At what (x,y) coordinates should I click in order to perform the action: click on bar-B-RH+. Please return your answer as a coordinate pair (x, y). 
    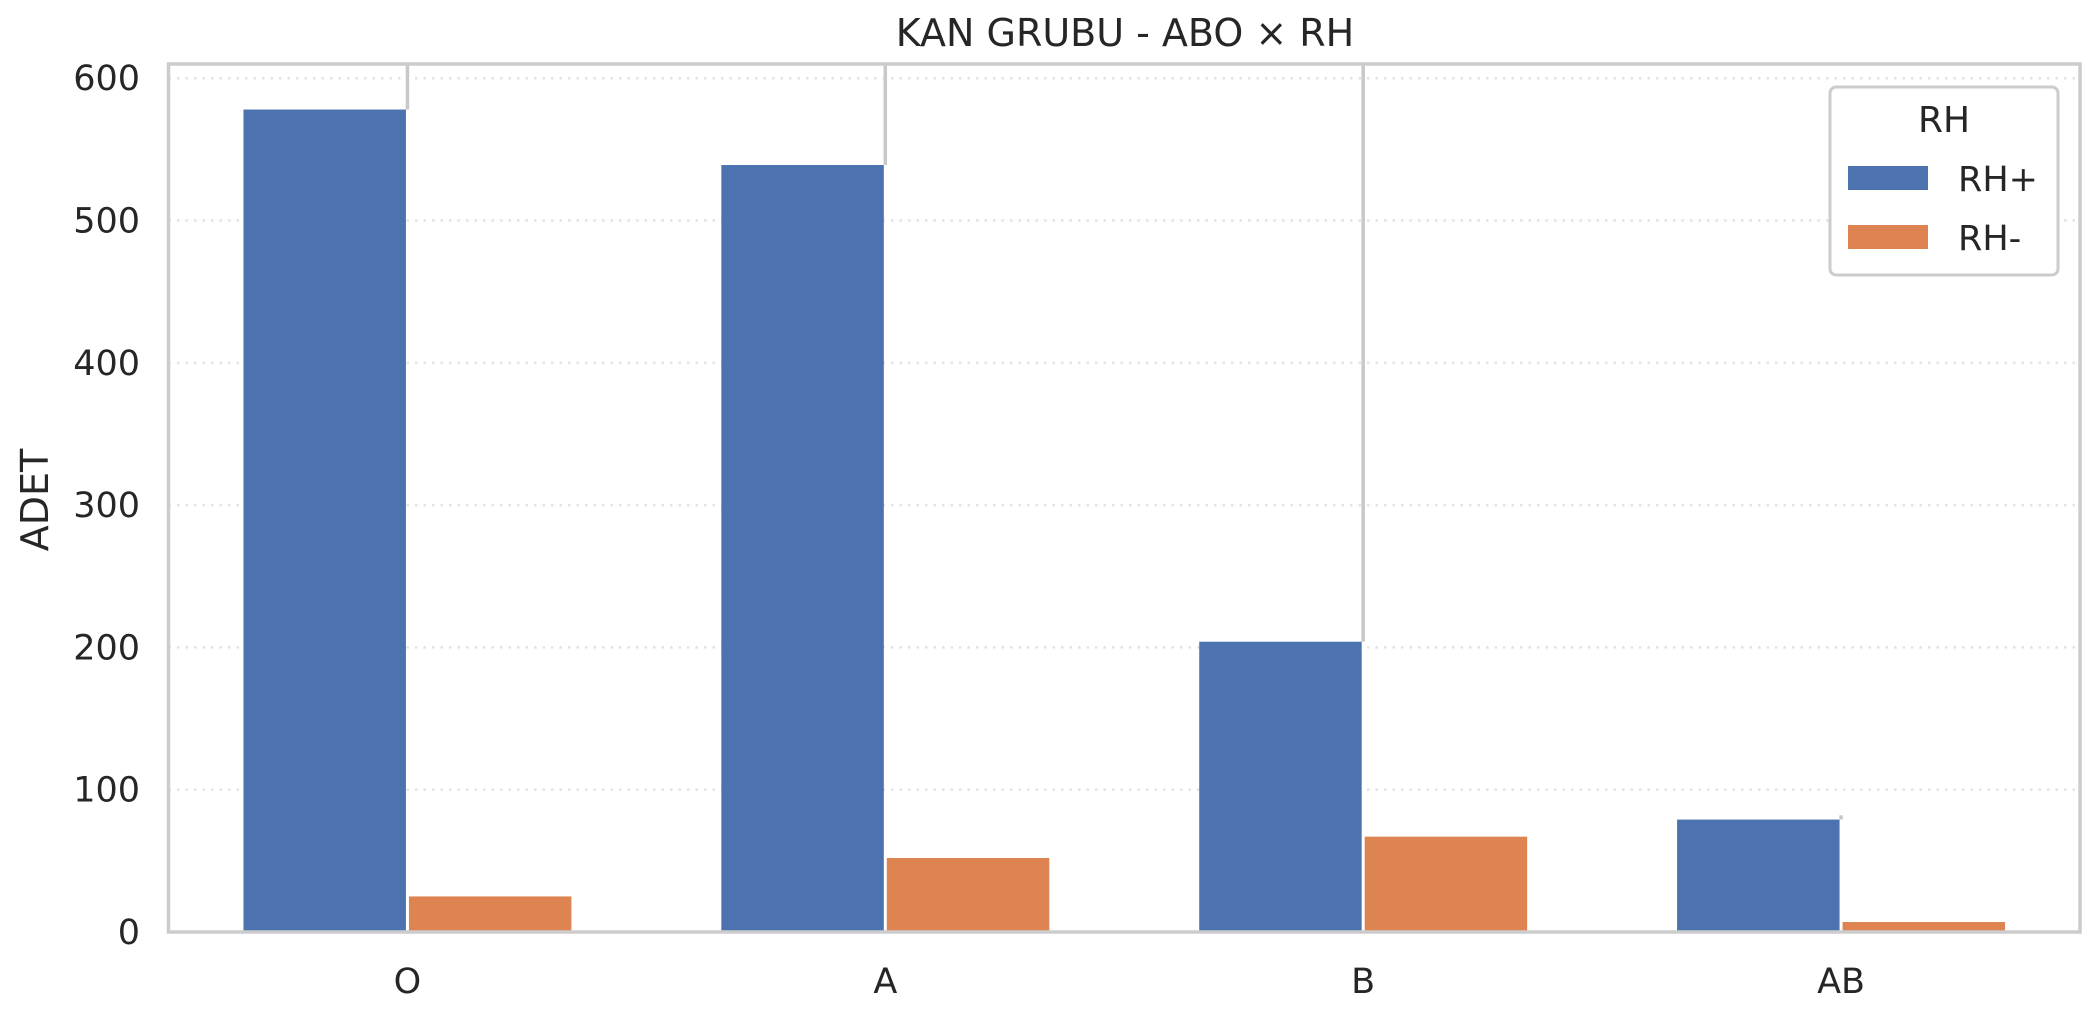
    Looking at the image, I should click on (1280, 786).